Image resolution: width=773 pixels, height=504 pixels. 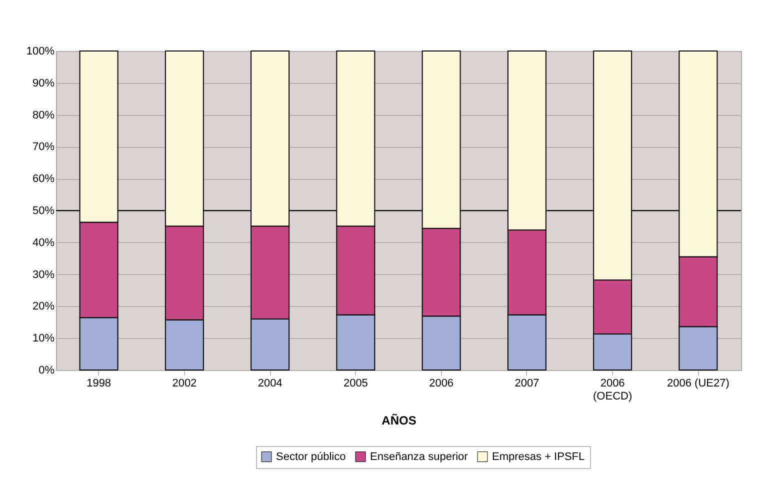 I want to click on x-tick-label: 2005, so click(x=355, y=384).